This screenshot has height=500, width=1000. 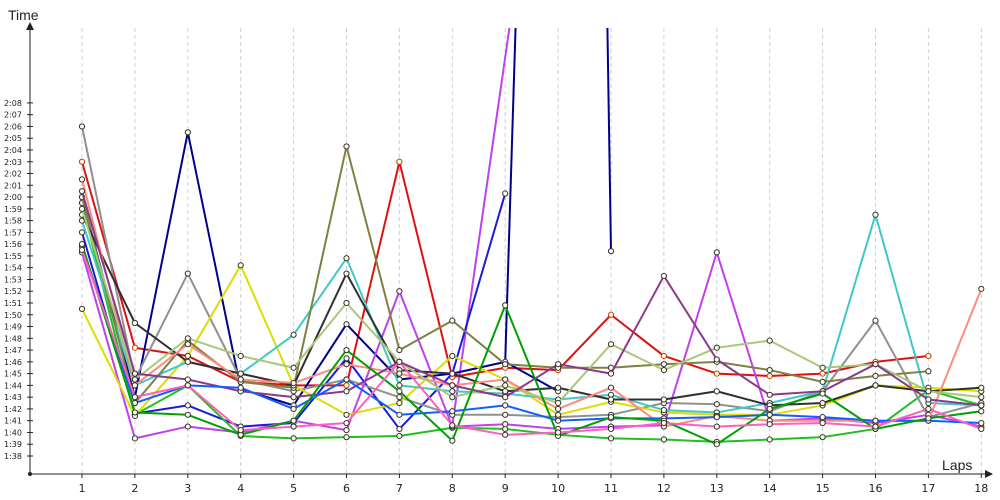 I want to click on x-tick-label: 15, so click(x=823, y=488).